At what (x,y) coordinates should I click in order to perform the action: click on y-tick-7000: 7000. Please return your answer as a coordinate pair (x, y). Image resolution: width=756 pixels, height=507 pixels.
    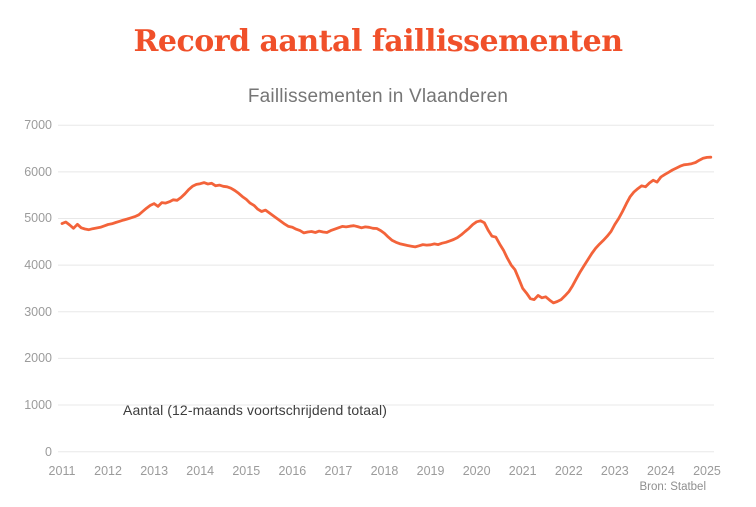
    Looking at the image, I should click on (38, 125).